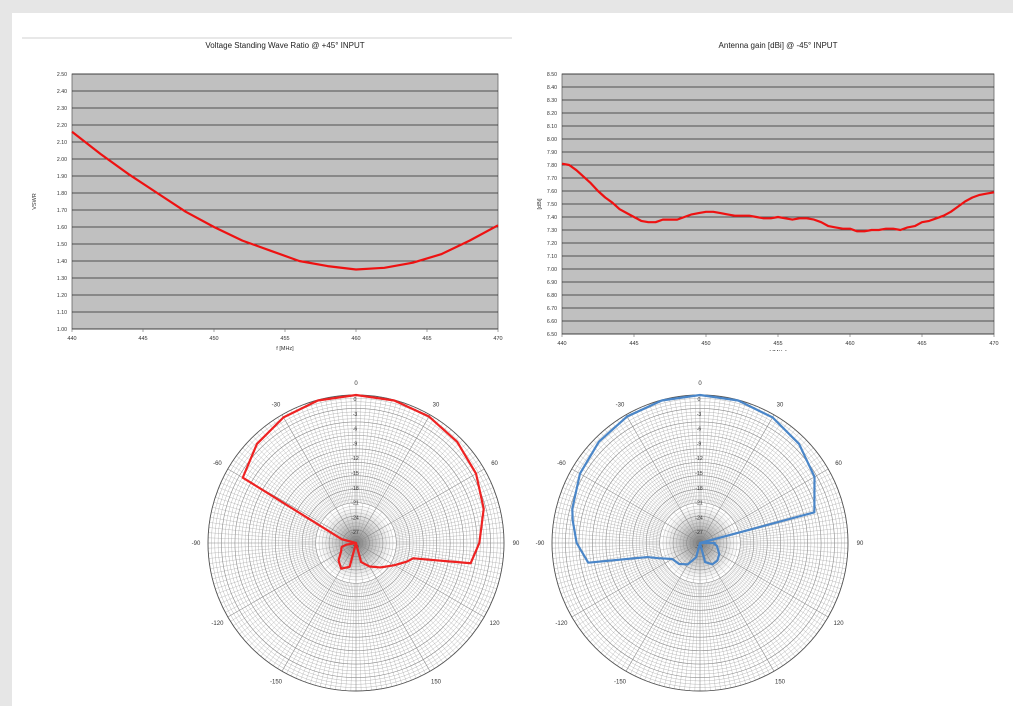 The image size is (1013, 706). I want to click on y-tick-label: 7.70, so click(552, 179).